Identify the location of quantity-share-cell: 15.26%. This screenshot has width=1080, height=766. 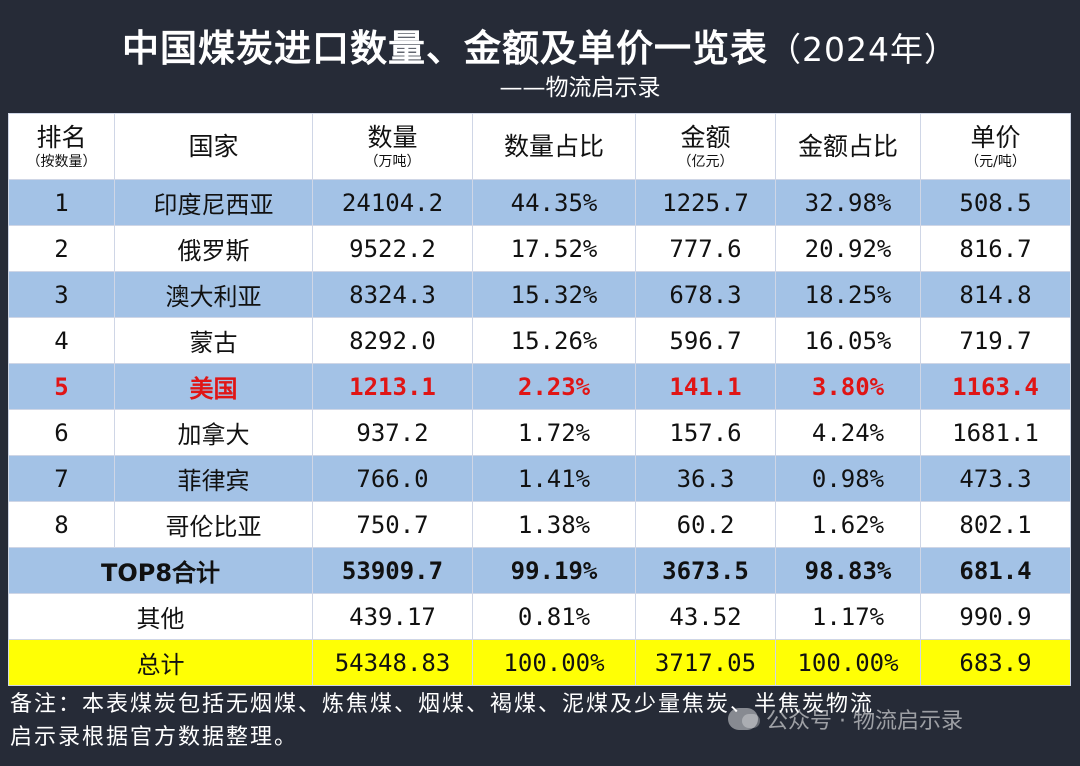
(554, 340).